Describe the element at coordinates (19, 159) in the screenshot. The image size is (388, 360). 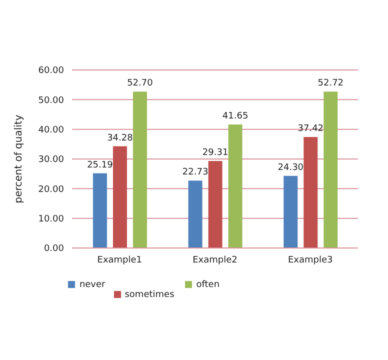
I see `y-axis-title: percent of quality` at that location.